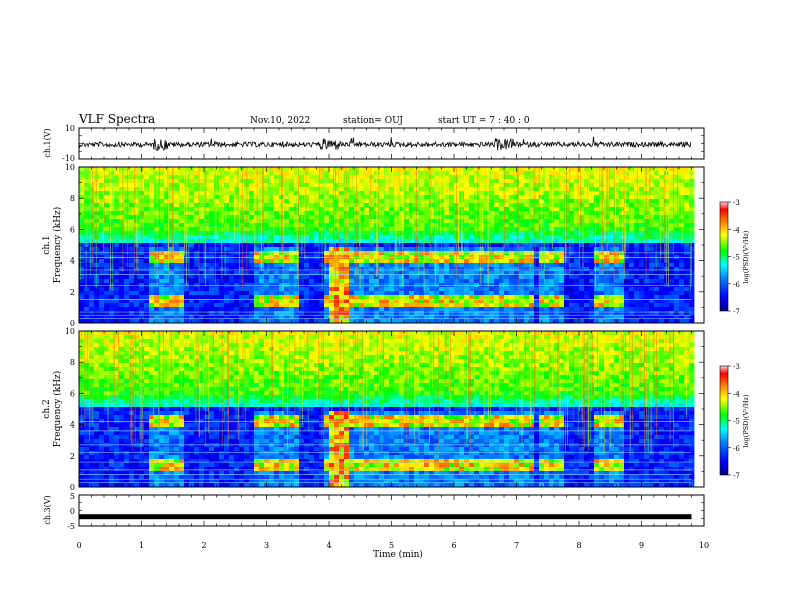 The width and height of the screenshot is (792, 612). Describe the element at coordinates (385, 517) in the screenshot. I see `ch3-waveform-trace` at that location.